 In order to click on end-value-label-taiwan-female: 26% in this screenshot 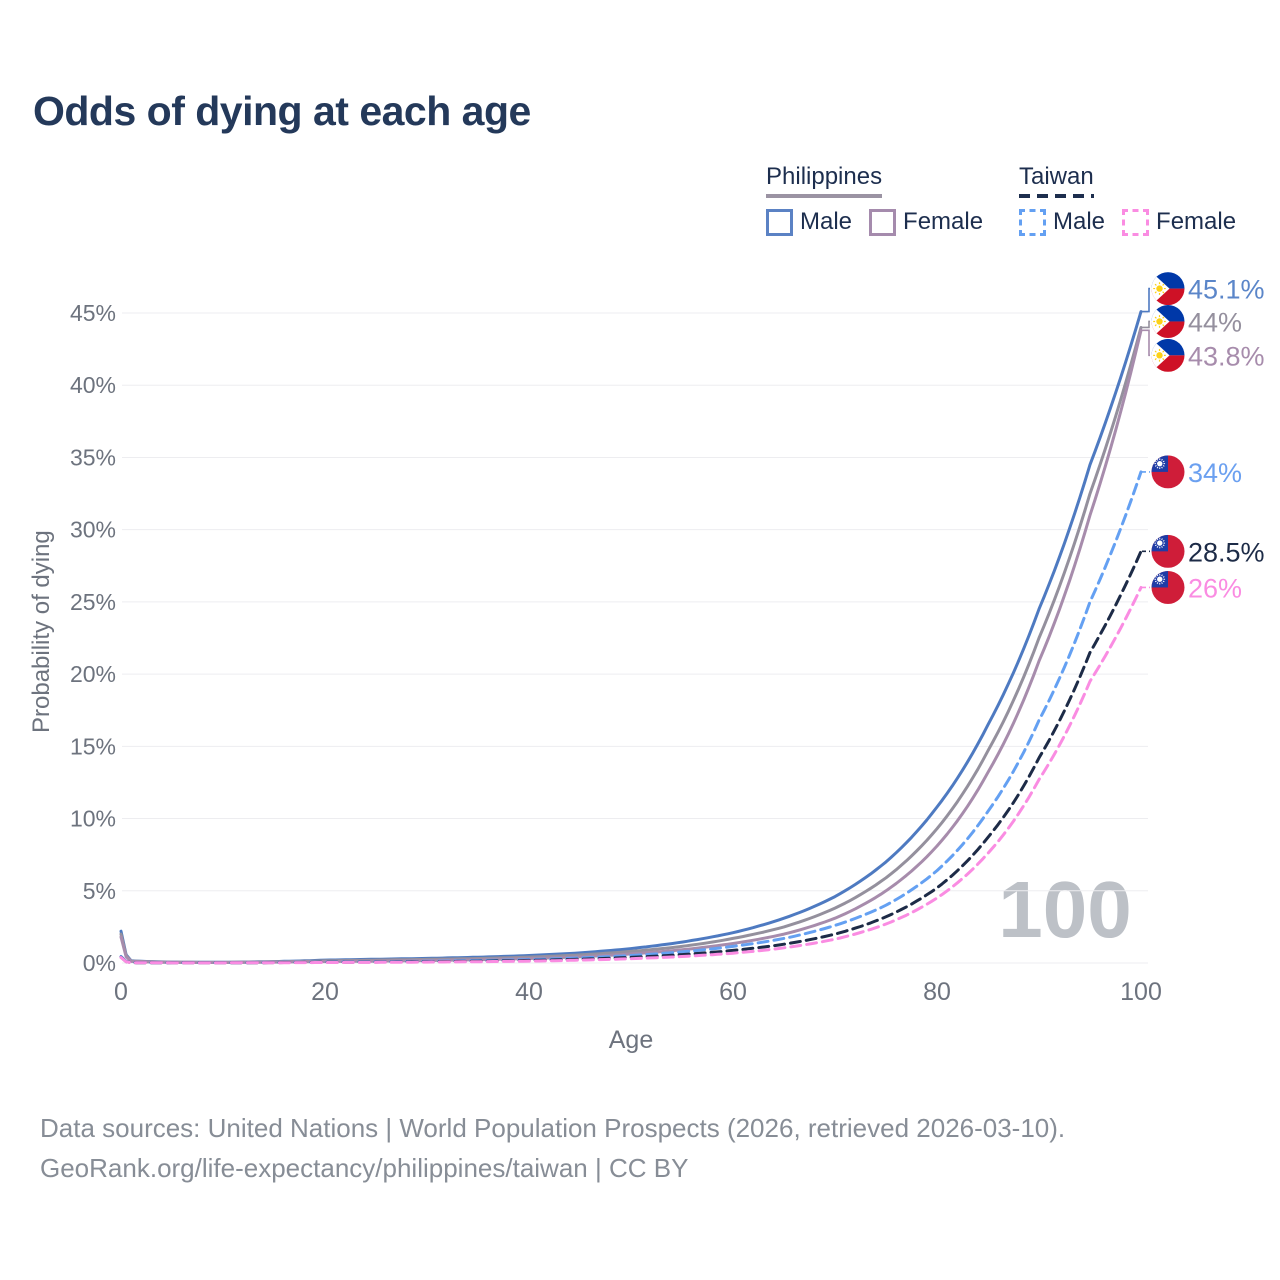, I will do `click(1215, 588)`.